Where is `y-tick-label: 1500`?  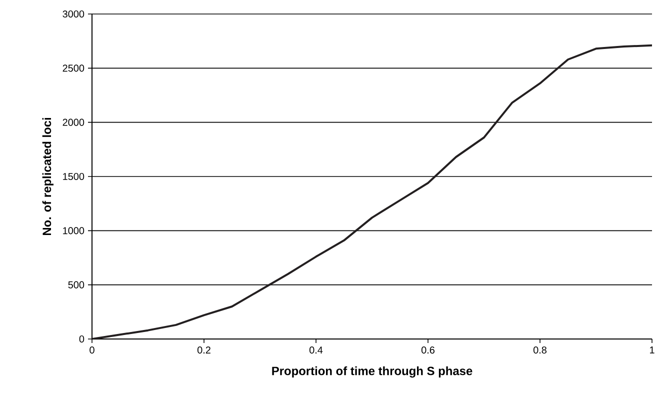
y-tick-label: 1500 is located at coordinates (73, 176).